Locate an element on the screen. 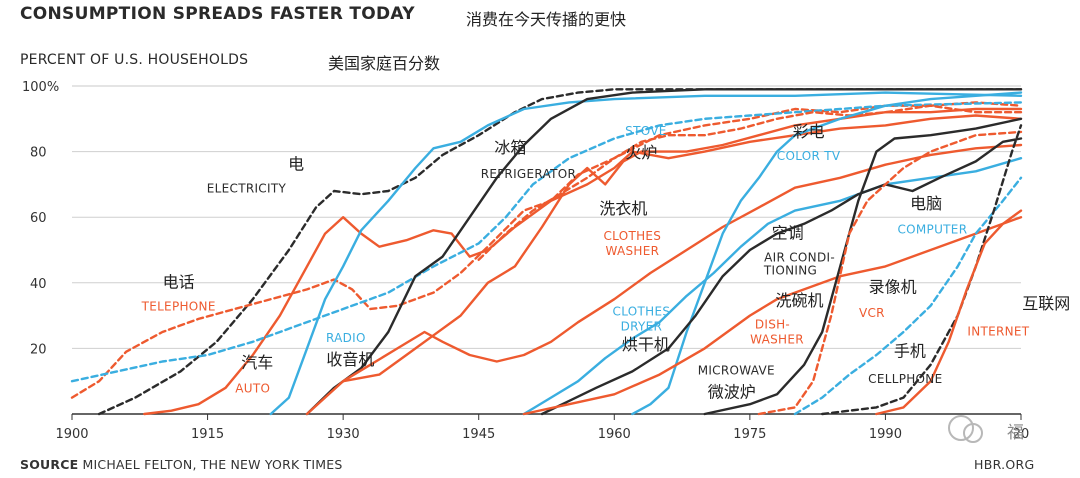  series-label-chinese: 互联网 is located at coordinates (1046, 303).